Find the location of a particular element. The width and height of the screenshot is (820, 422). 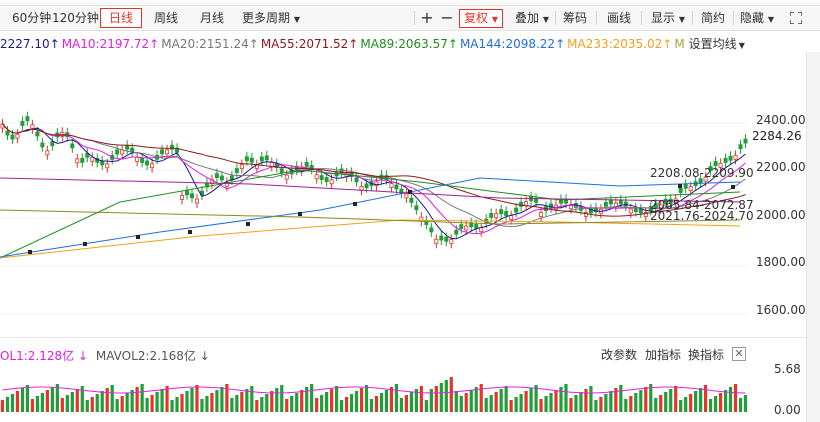

vol-ma-line is located at coordinates (374, 390).